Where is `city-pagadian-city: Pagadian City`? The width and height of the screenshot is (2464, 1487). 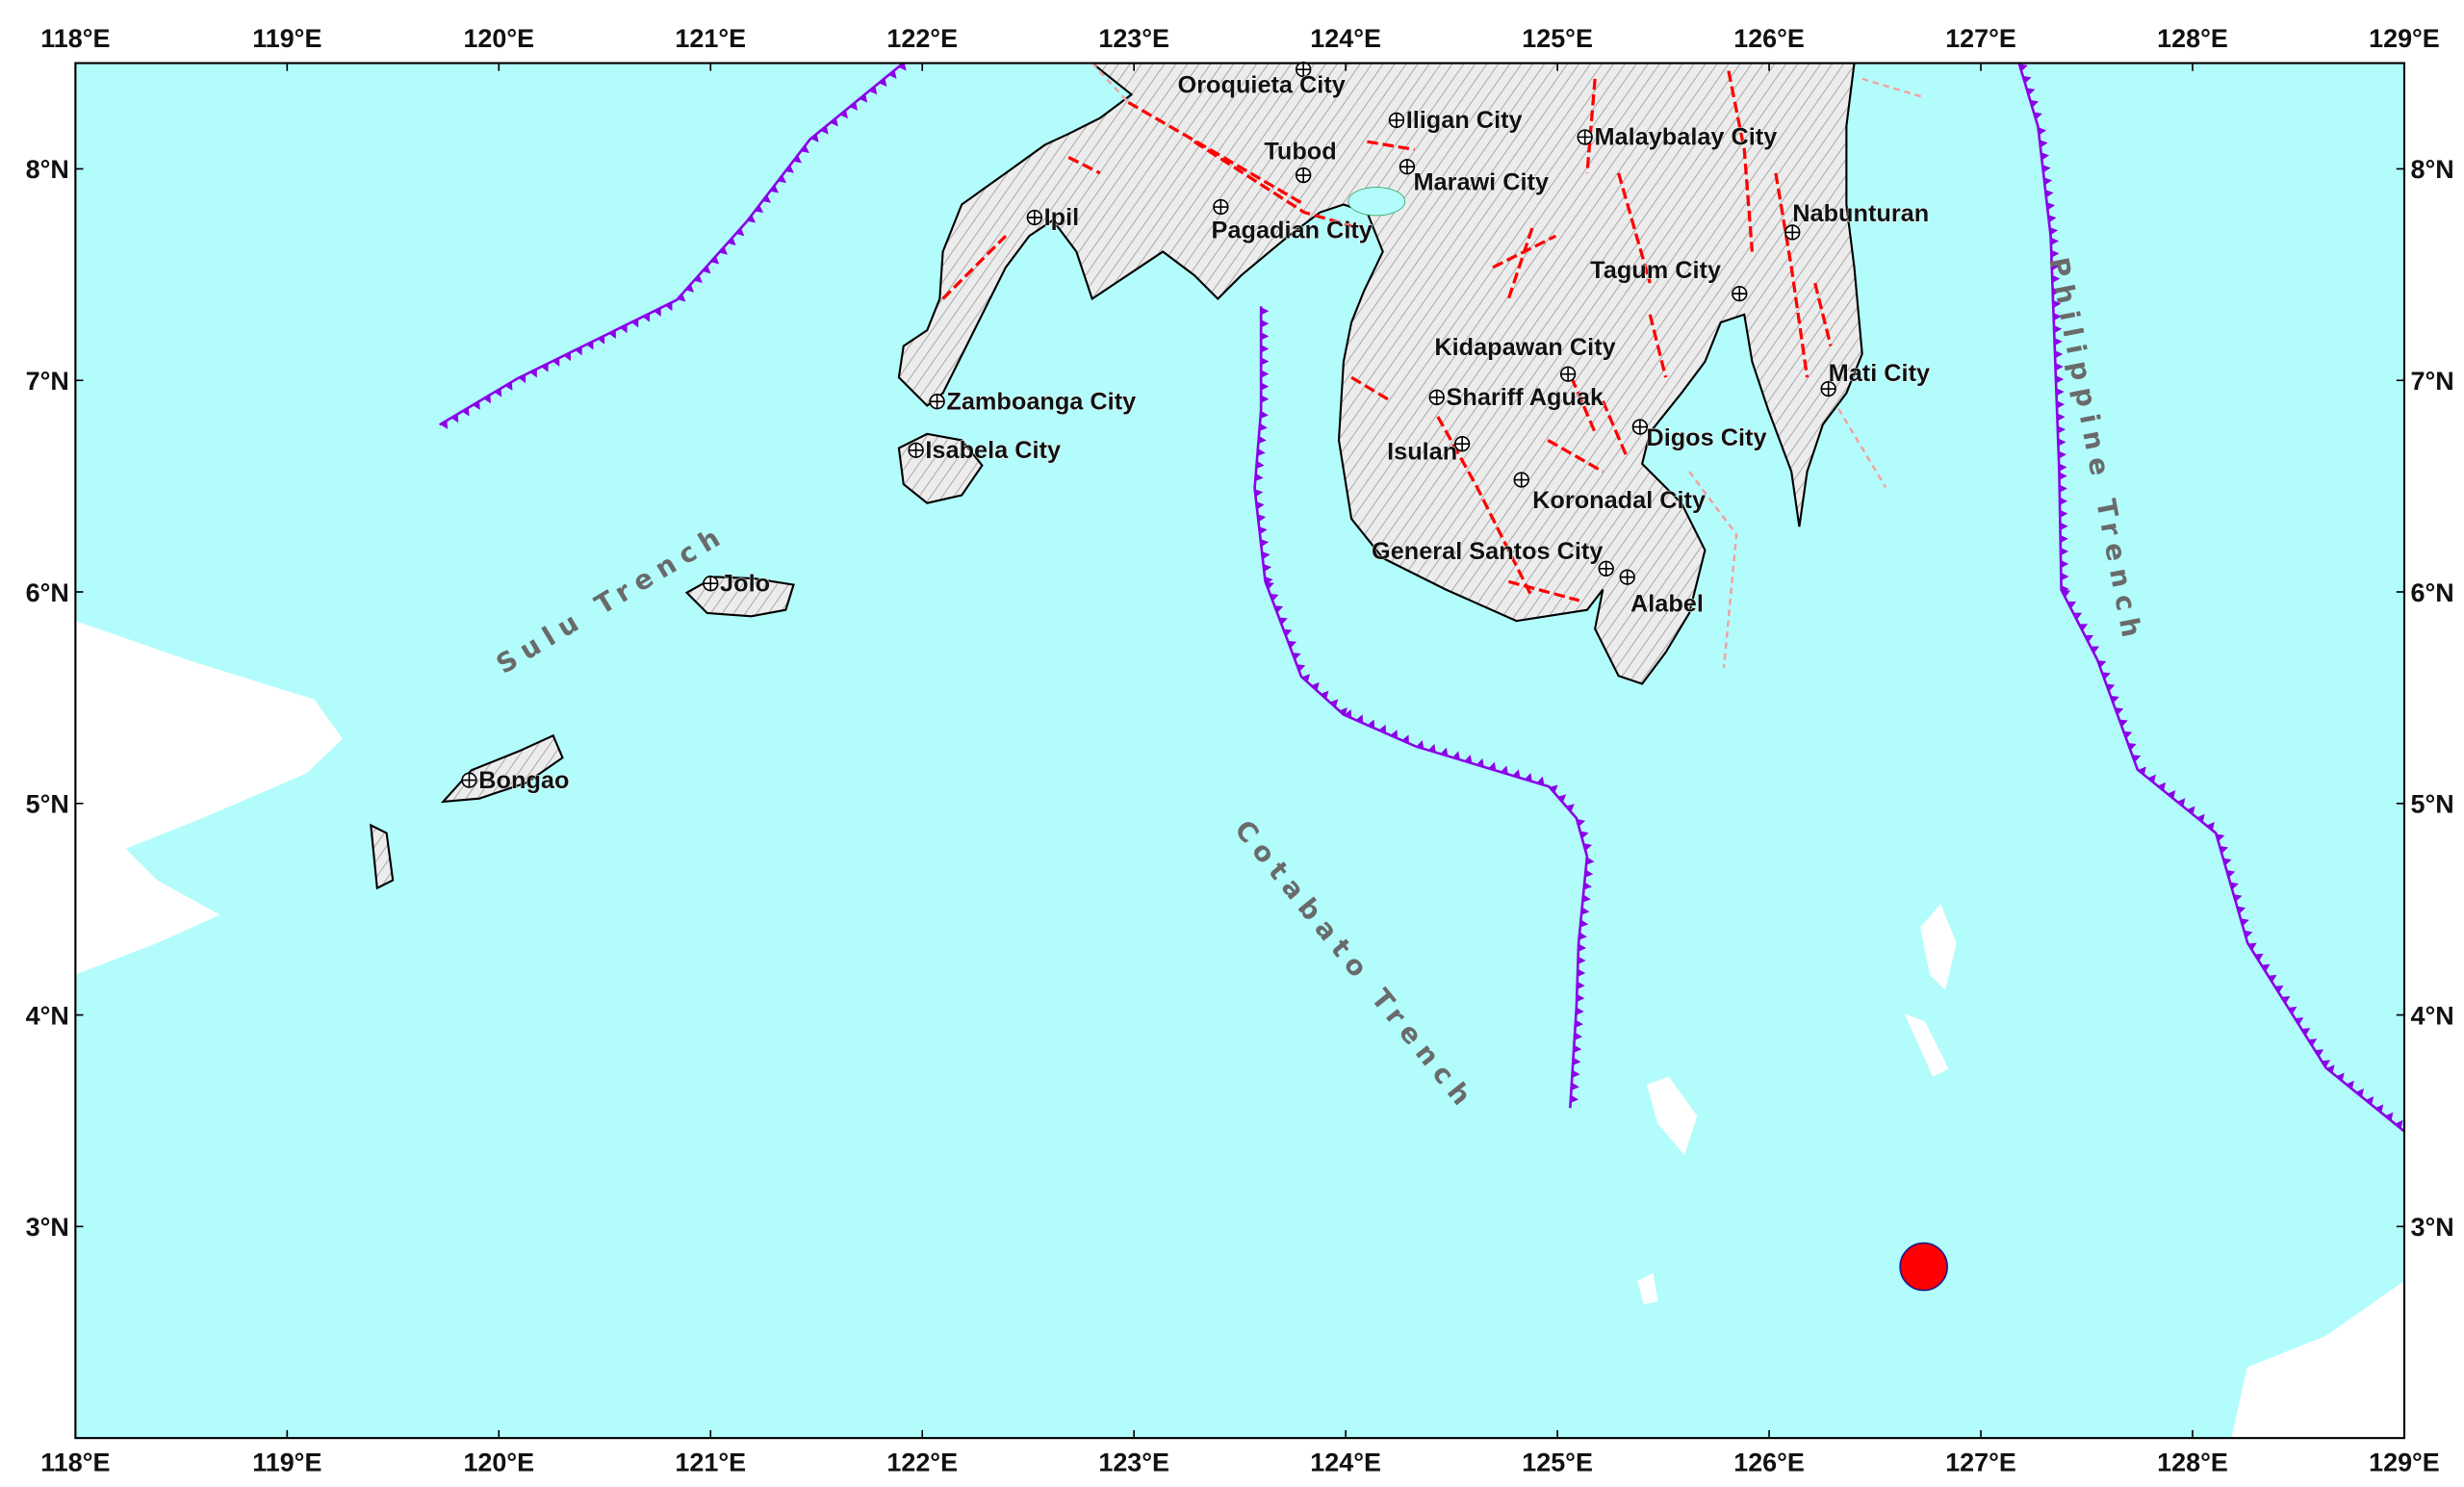 city-pagadian-city: Pagadian City is located at coordinates (1292, 221).